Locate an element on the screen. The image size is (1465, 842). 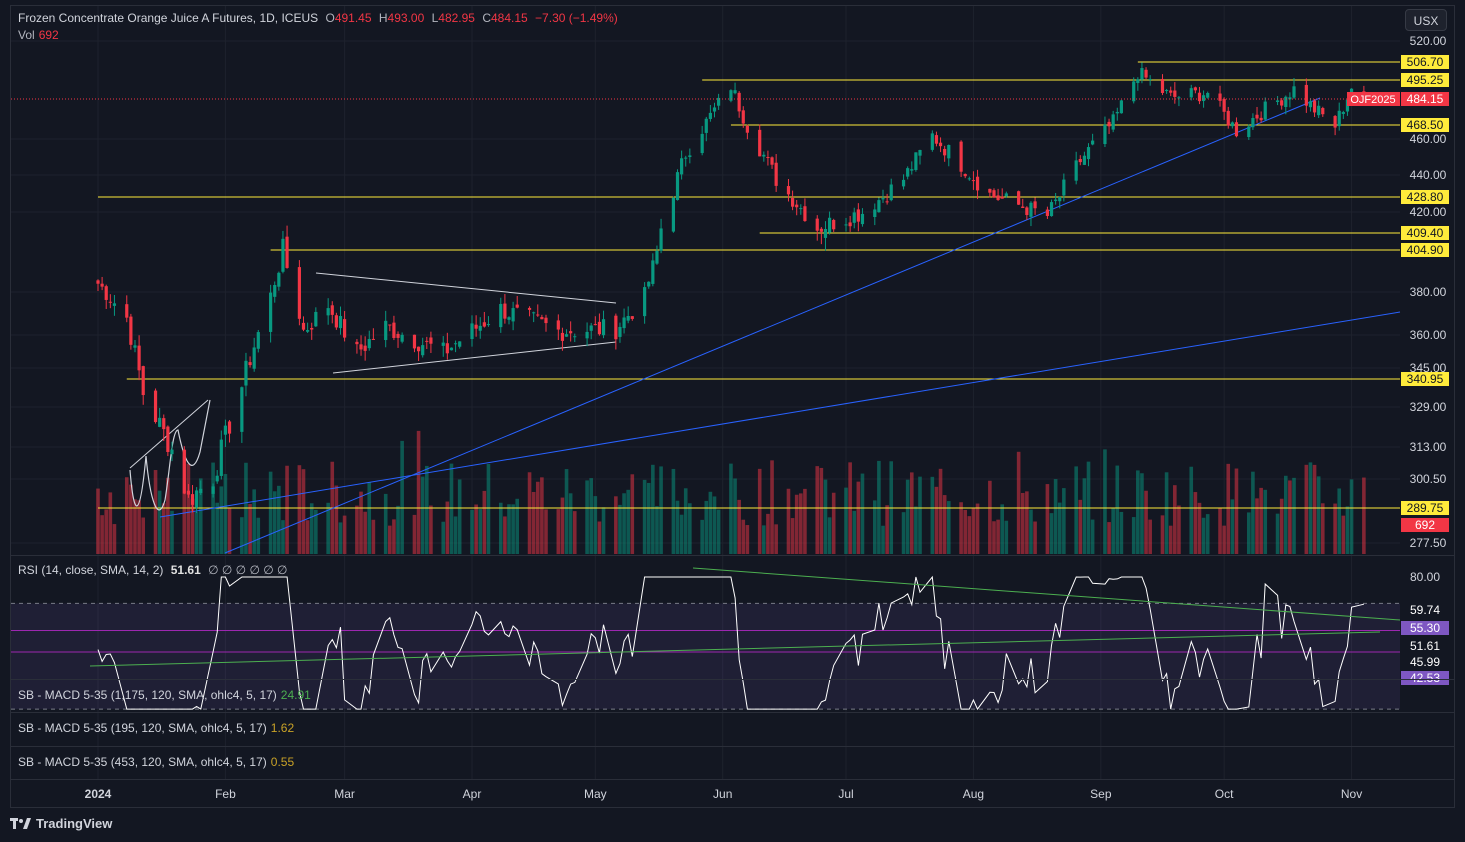
price-label: 506.70 is located at coordinates (1425, 62).